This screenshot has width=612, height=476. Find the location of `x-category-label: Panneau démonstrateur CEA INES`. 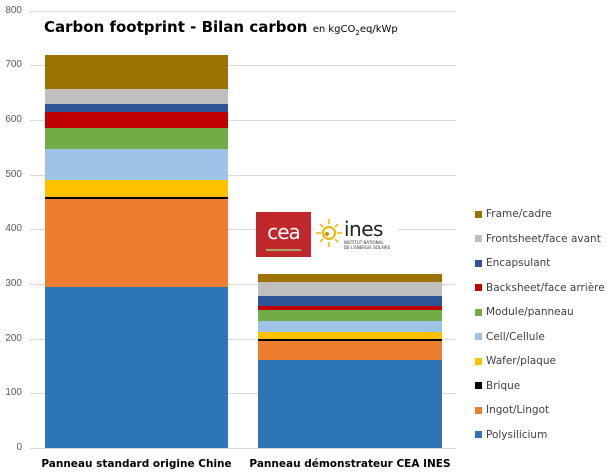

x-category-label: Panneau démonstrateur CEA INES is located at coordinates (350, 464).